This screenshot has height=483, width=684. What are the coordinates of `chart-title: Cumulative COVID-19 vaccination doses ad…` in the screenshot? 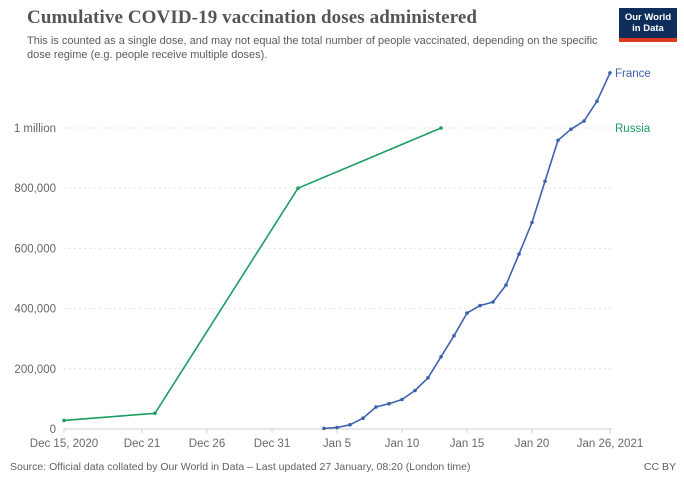 It's located at (252, 17).